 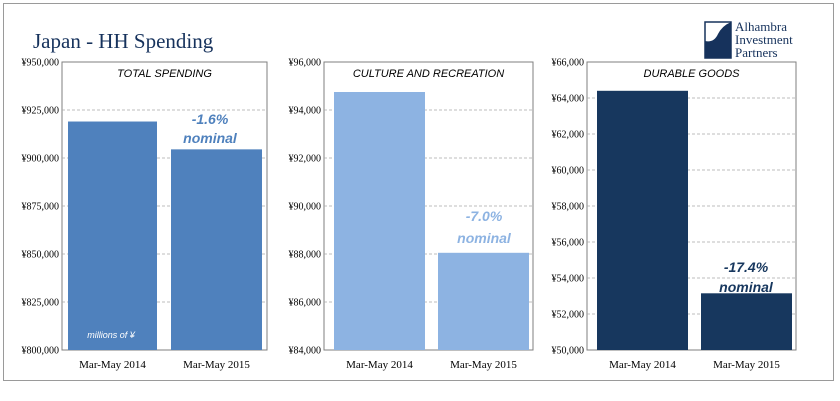 What do you see at coordinates (305, 207) in the screenshot?
I see `y-tick-label: ¥90,000` at bounding box center [305, 207].